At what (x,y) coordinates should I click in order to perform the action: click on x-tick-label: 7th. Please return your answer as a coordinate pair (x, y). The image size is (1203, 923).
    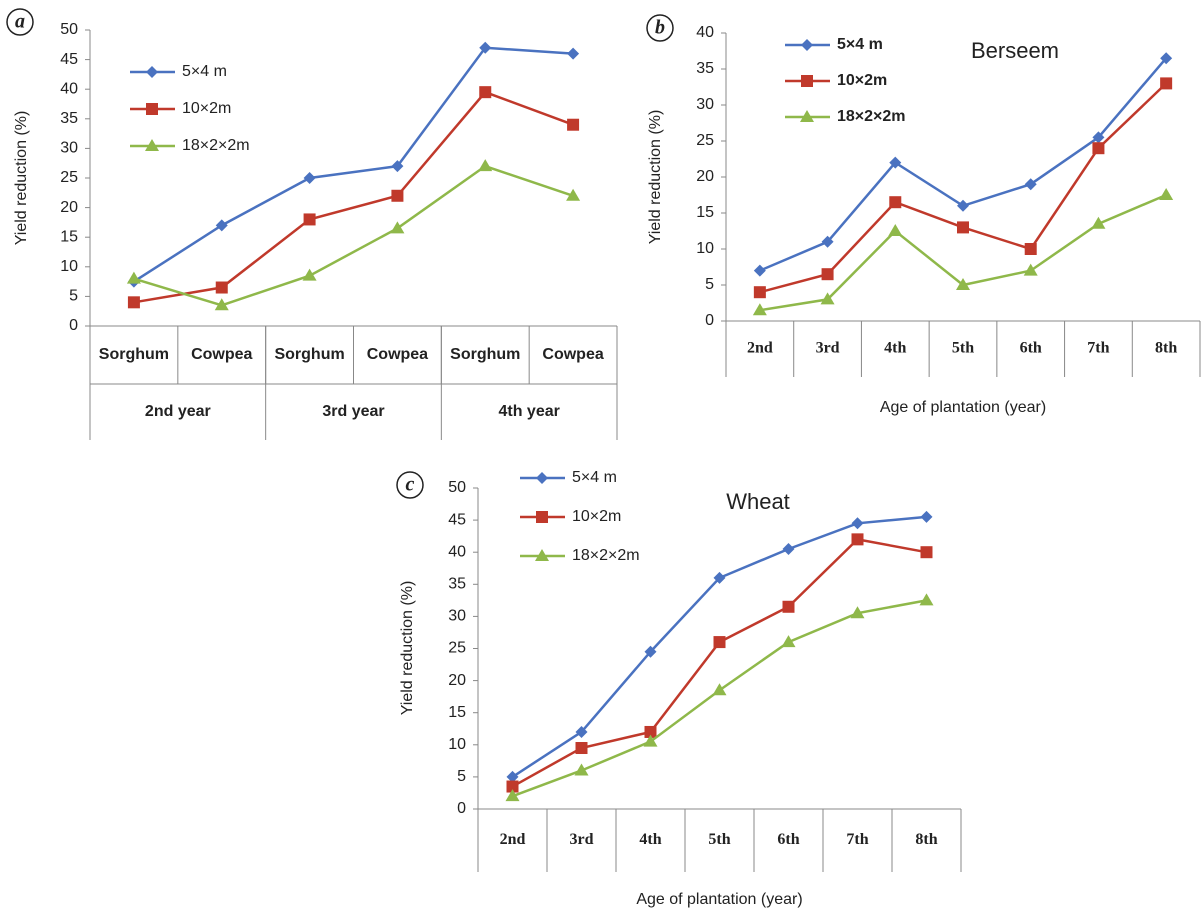
    Looking at the image, I should click on (1098, 348).